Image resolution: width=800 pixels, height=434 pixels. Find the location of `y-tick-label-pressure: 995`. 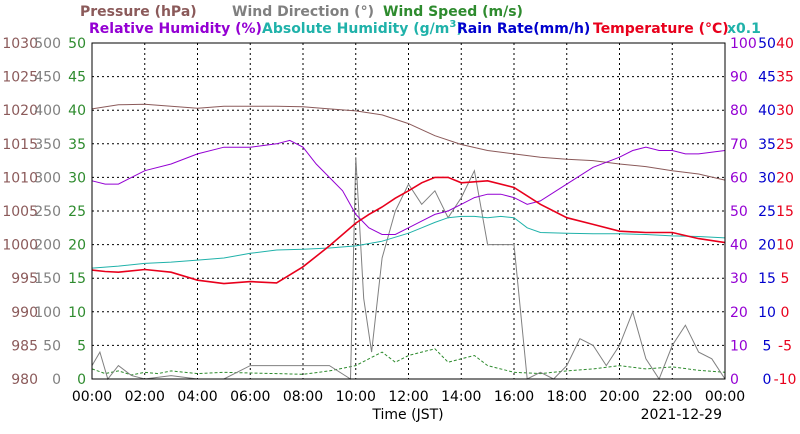

y-tick-label-pressure: 995 is located at coordinates (24, 279).